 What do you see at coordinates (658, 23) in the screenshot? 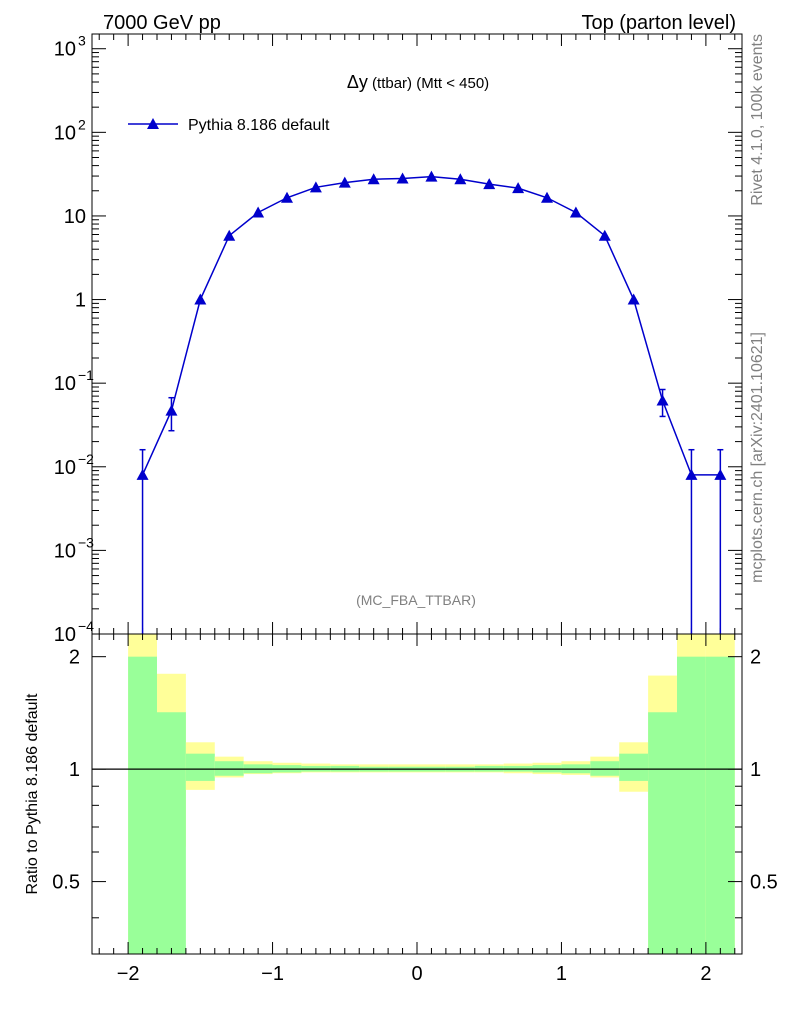
I see `header-right-title: Top (parton level)` at bounding box center [658, 23].